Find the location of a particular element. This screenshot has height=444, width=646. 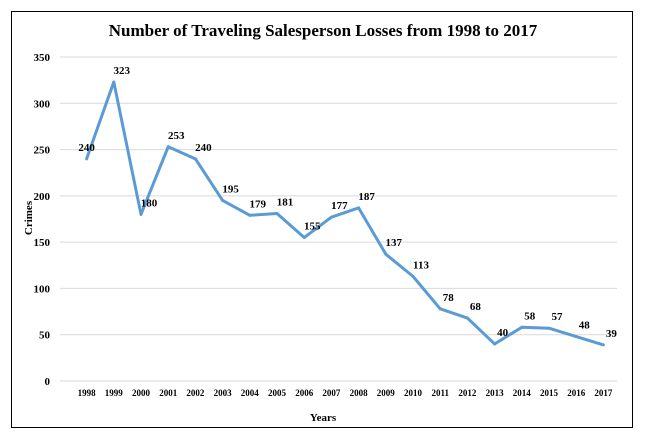

data-label: 78 is located at coordinates (449, 298).